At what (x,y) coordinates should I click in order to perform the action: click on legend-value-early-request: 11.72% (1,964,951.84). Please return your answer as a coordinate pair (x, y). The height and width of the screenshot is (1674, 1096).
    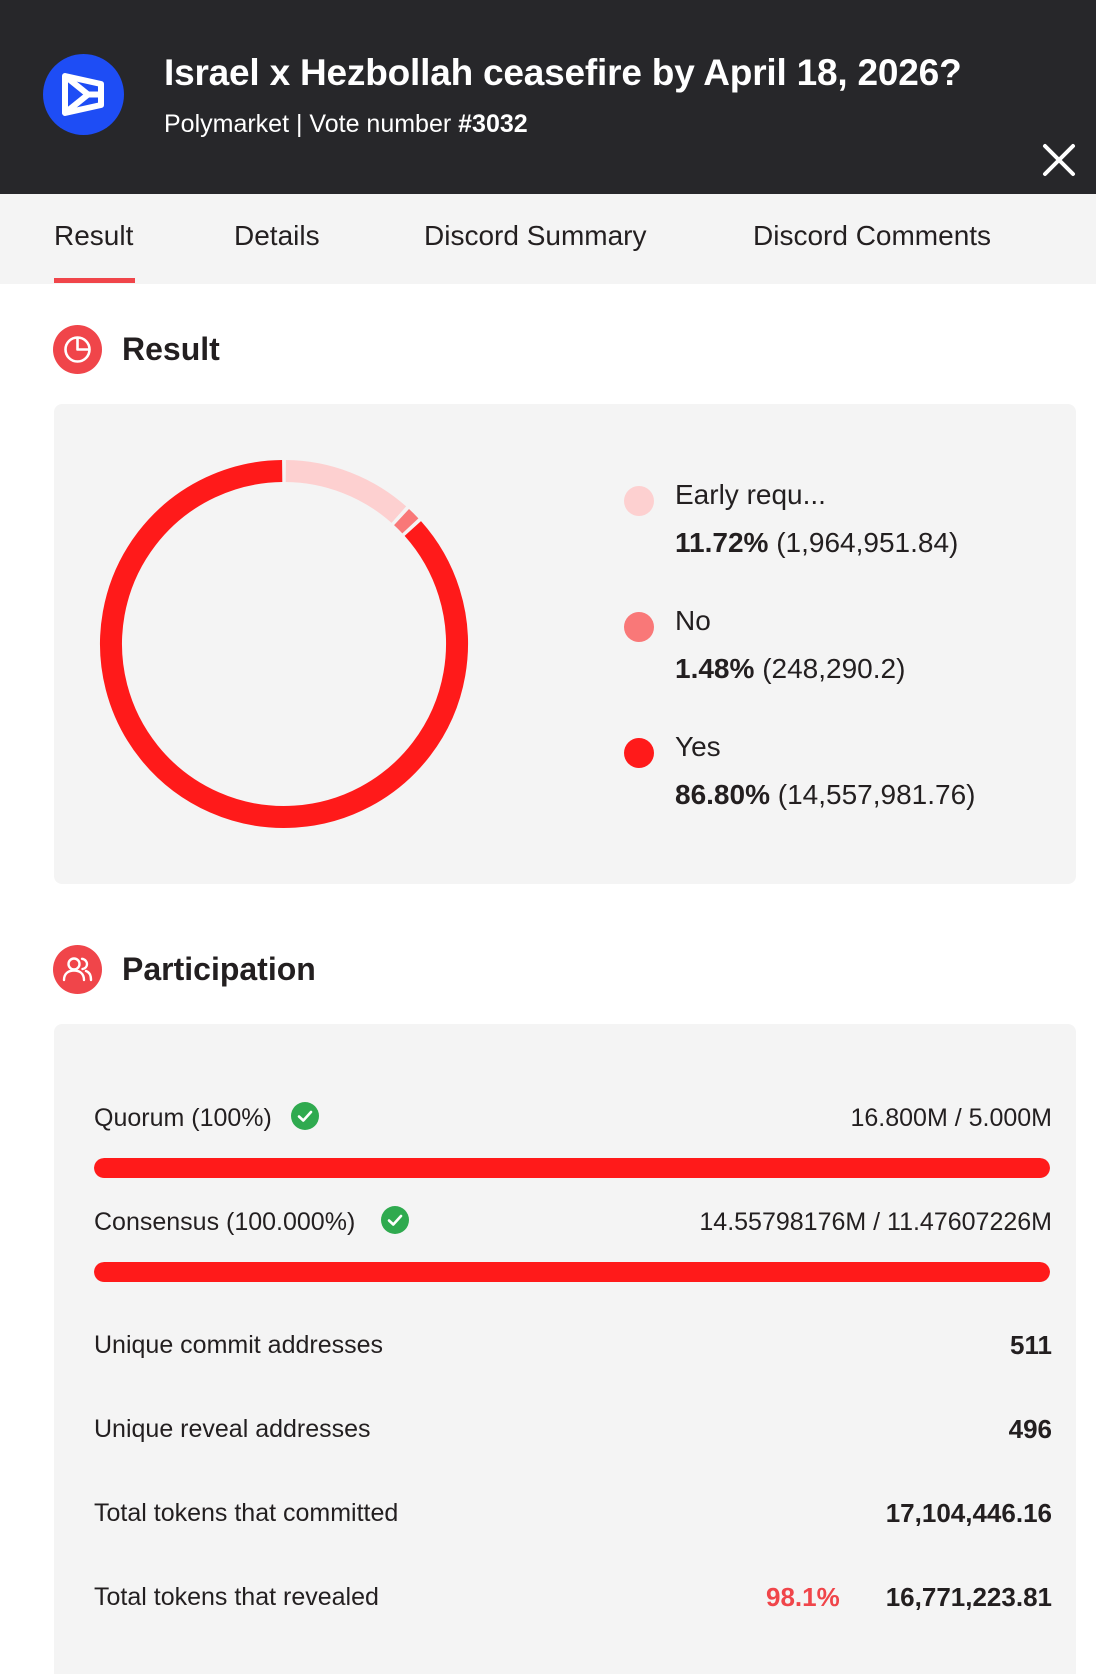
    Looking at the image, I should click on (816, 543).